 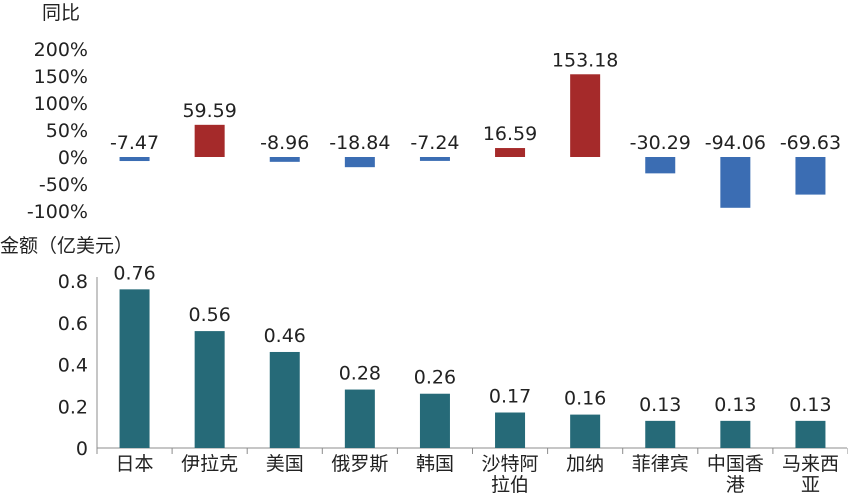 I want to click on yoy-y-tick-label: 50%, so click(x=67, y=131).